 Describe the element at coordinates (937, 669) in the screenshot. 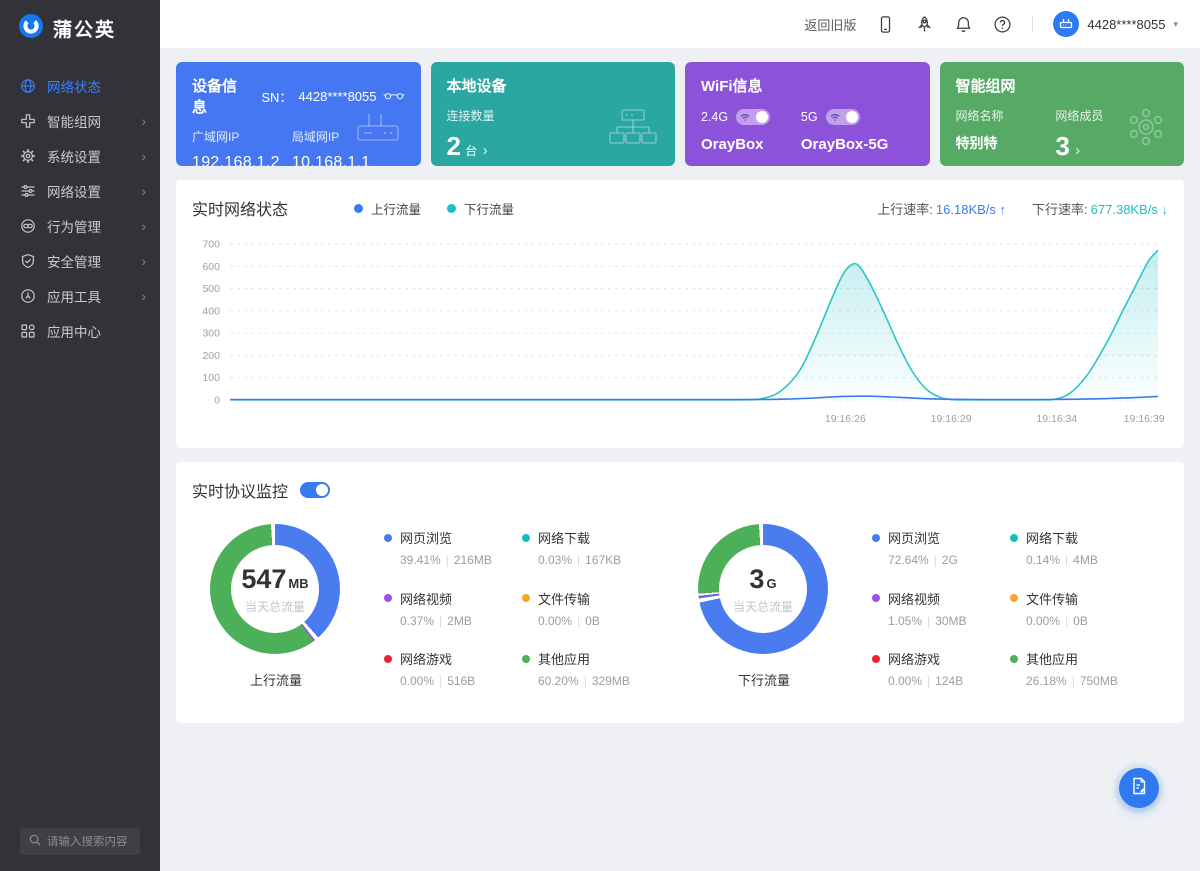

I see `protocol-legend-item: 网络游戏 0.00% | 124B` at that location.